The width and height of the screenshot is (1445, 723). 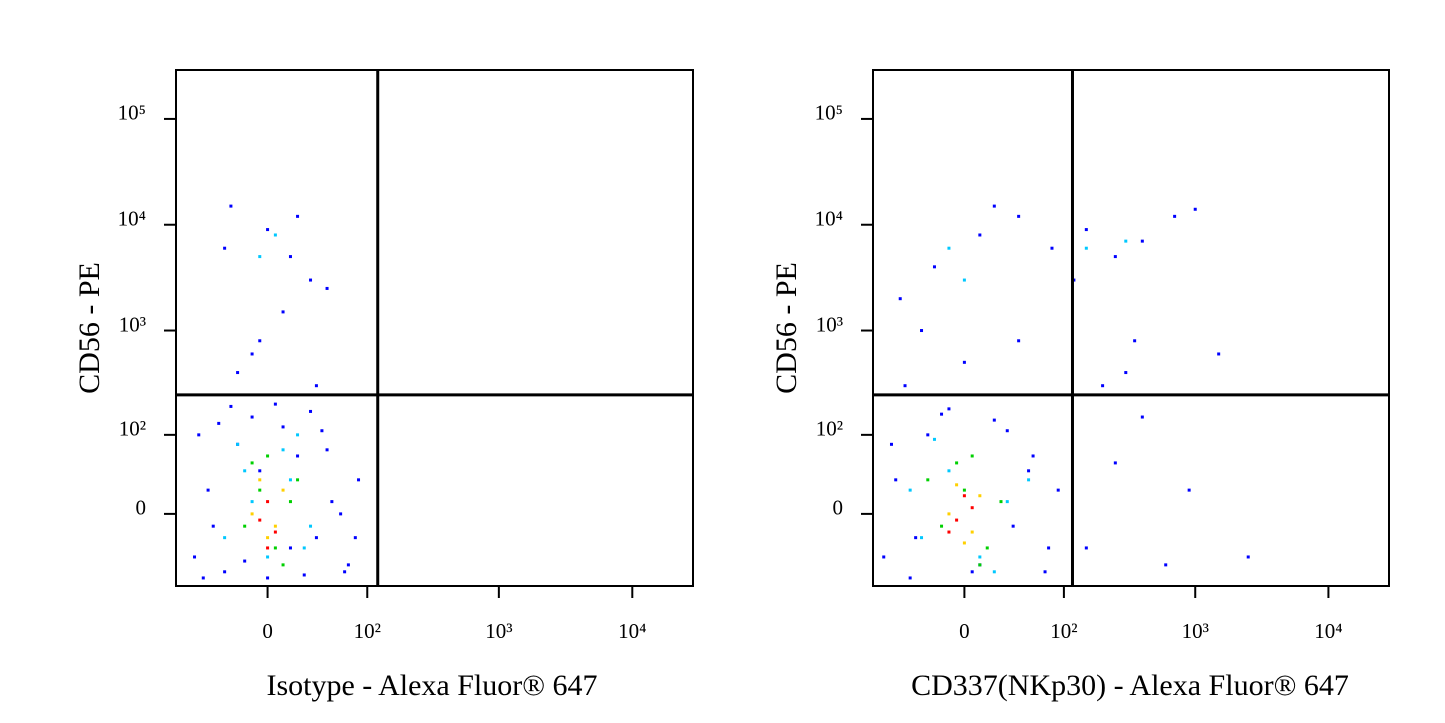 What do you see at coordinates (132, 324) in the screenshot?
I see `y-tick-label: 10³` at bounding box center [132, 324].